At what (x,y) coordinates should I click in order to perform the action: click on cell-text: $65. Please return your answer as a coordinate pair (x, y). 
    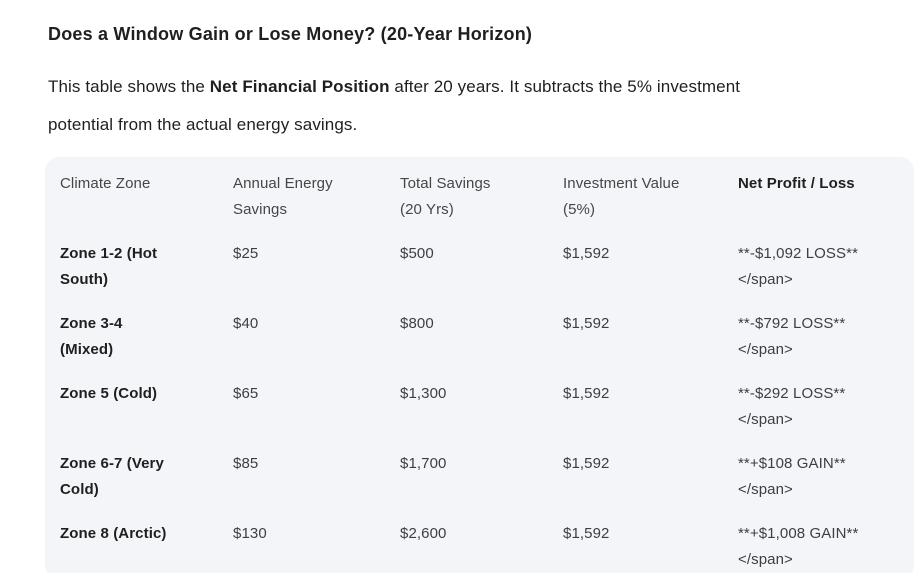
    Looking at the image, I should click on (246, 393).